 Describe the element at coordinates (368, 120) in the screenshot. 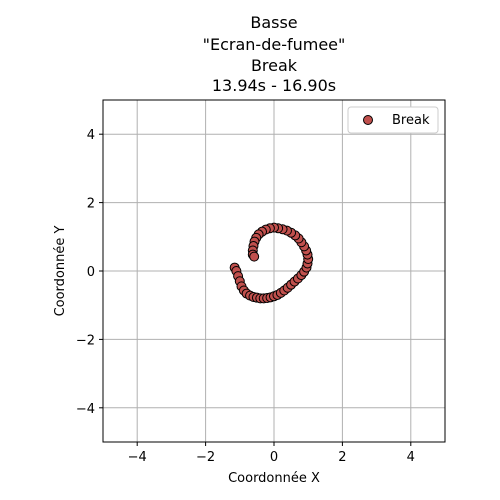

I see `legend-marker` at that location.